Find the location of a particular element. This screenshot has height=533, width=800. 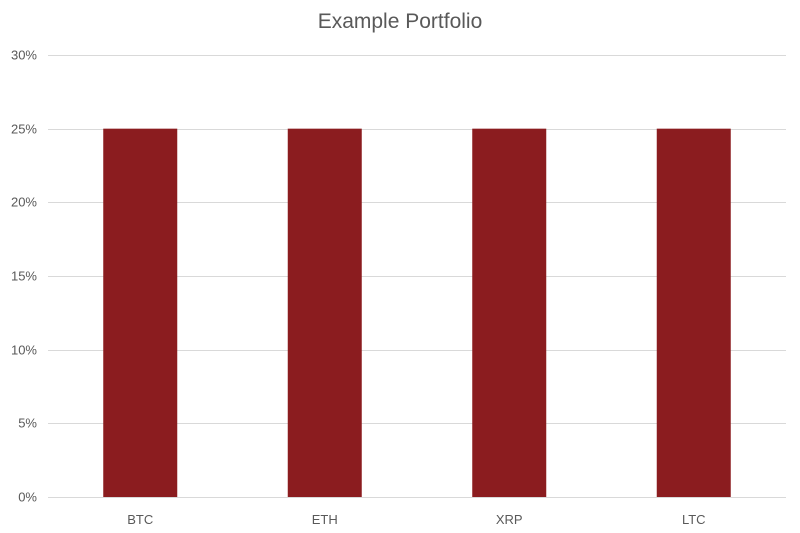

y-tick-label: 10% is located at coordinates (24, 350).